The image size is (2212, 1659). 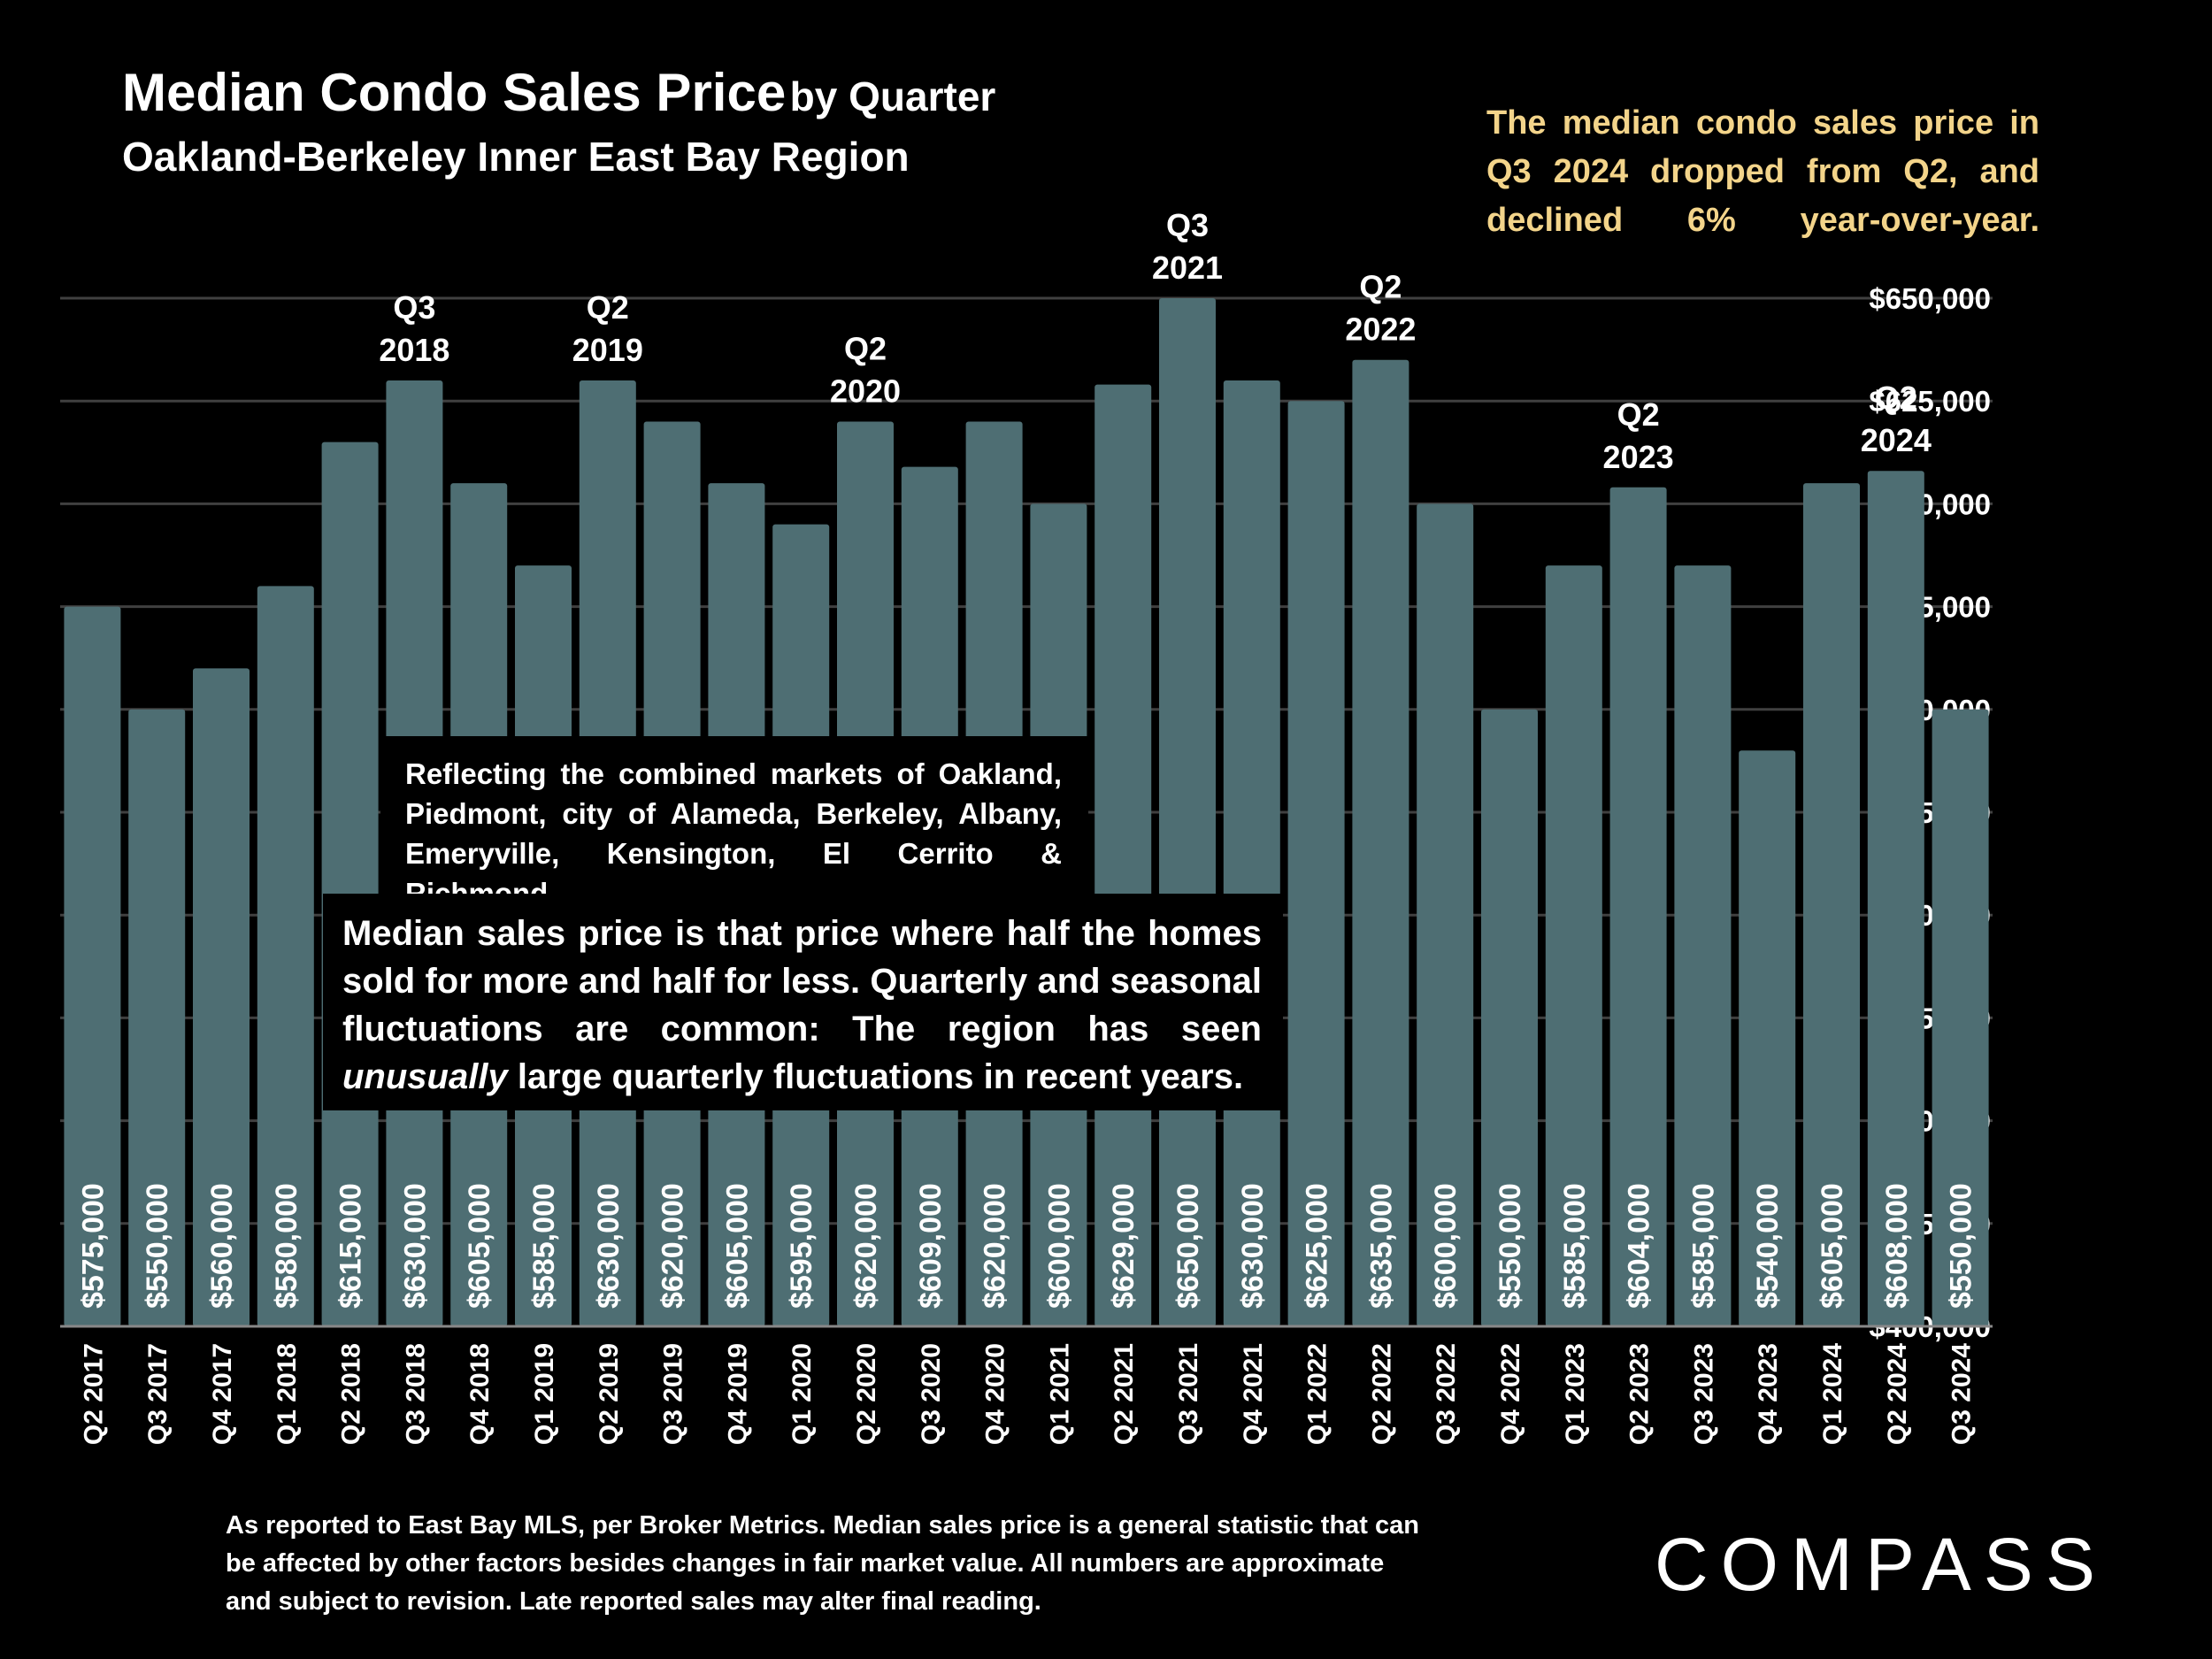 I want to click on median-note-emphasis: unusually, so click(x=425, y=1077).